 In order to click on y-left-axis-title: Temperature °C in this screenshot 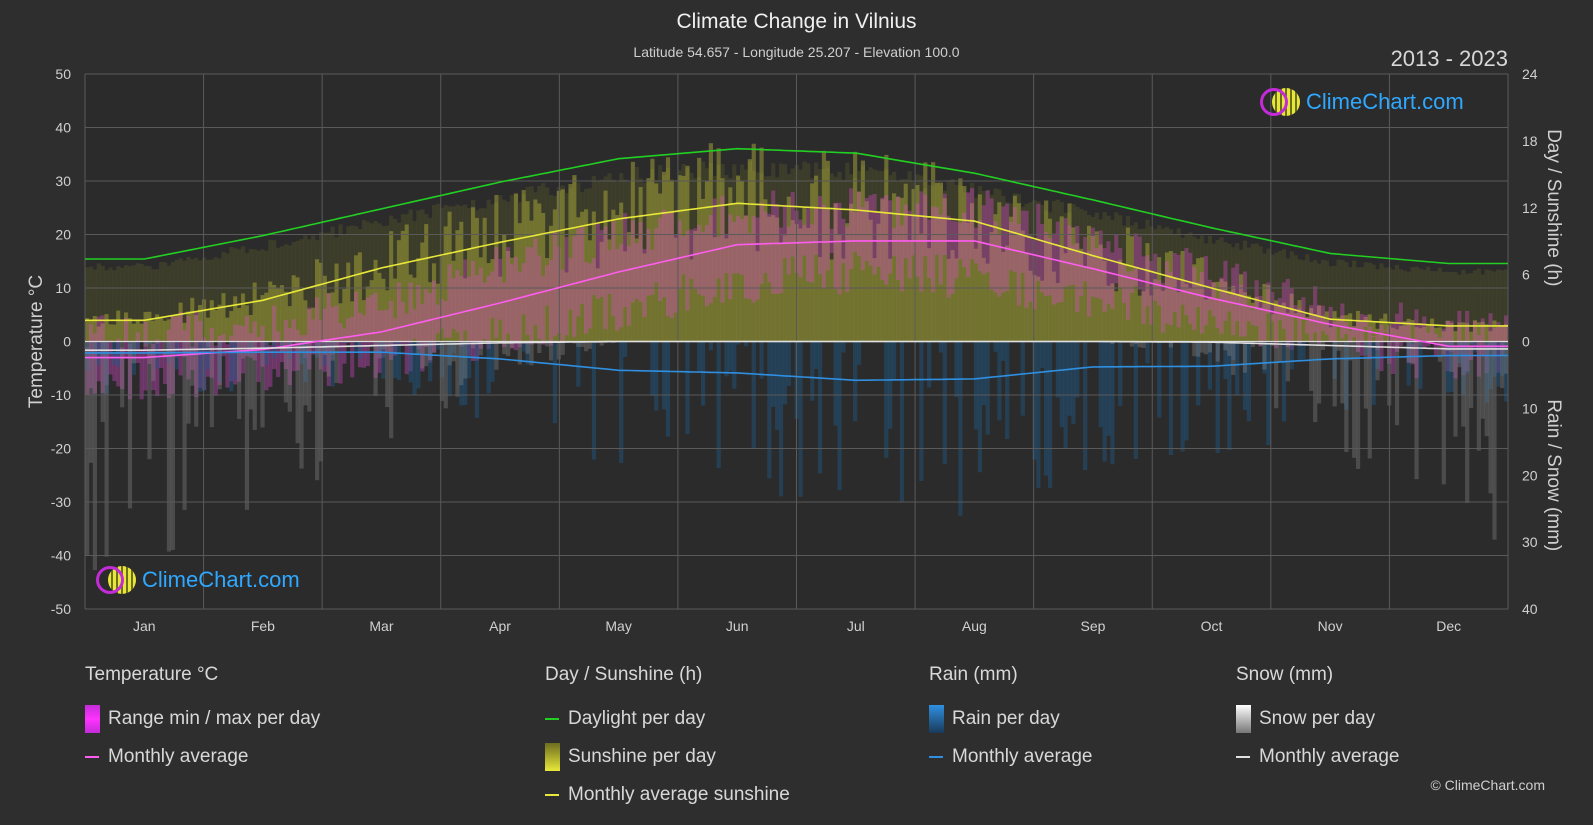, I will do `click(36, 341)`.